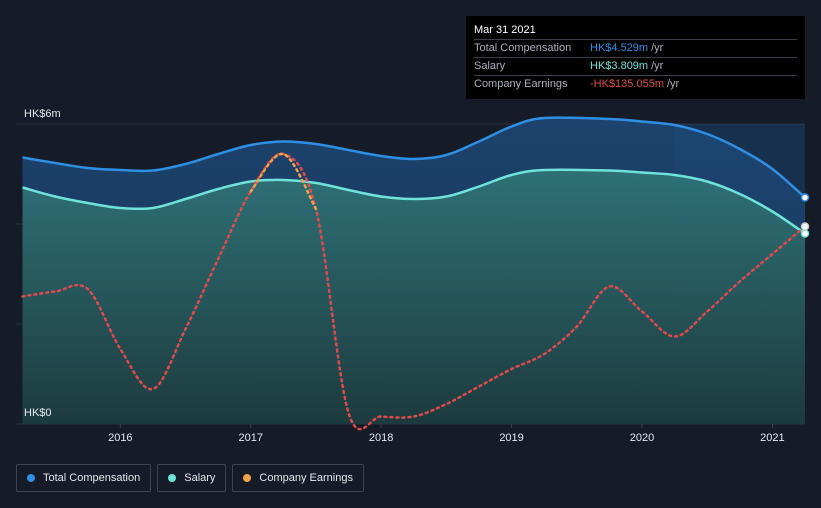 The height and width of the screenshot is (508, 821). What do you see at coordinates (523, 48) in the screenshot?
I see `tooltip-label: Total Compensation` at bounding box center [523, 48].